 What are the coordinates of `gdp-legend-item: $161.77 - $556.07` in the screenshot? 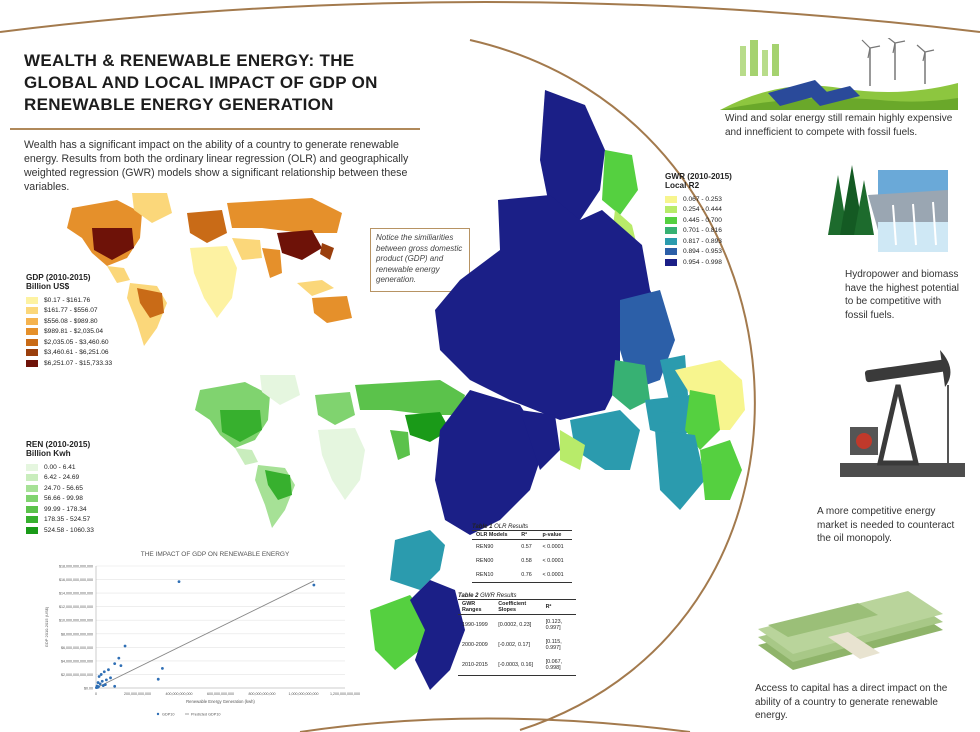 It's located at (86, 311).